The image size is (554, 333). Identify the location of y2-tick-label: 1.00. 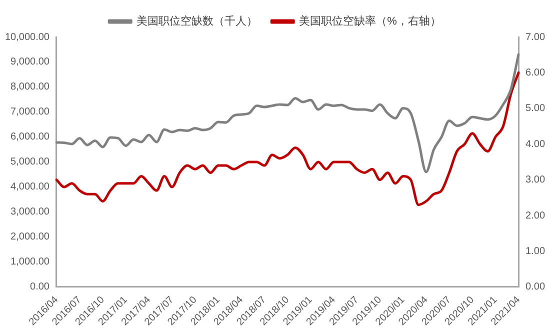
(536, 251).